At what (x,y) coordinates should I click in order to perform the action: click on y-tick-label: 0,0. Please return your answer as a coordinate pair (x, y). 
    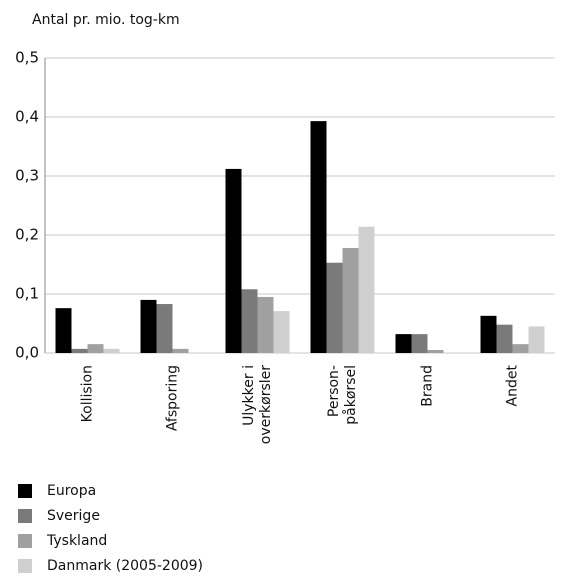
    Looking at the image, I should click on (27, 353).